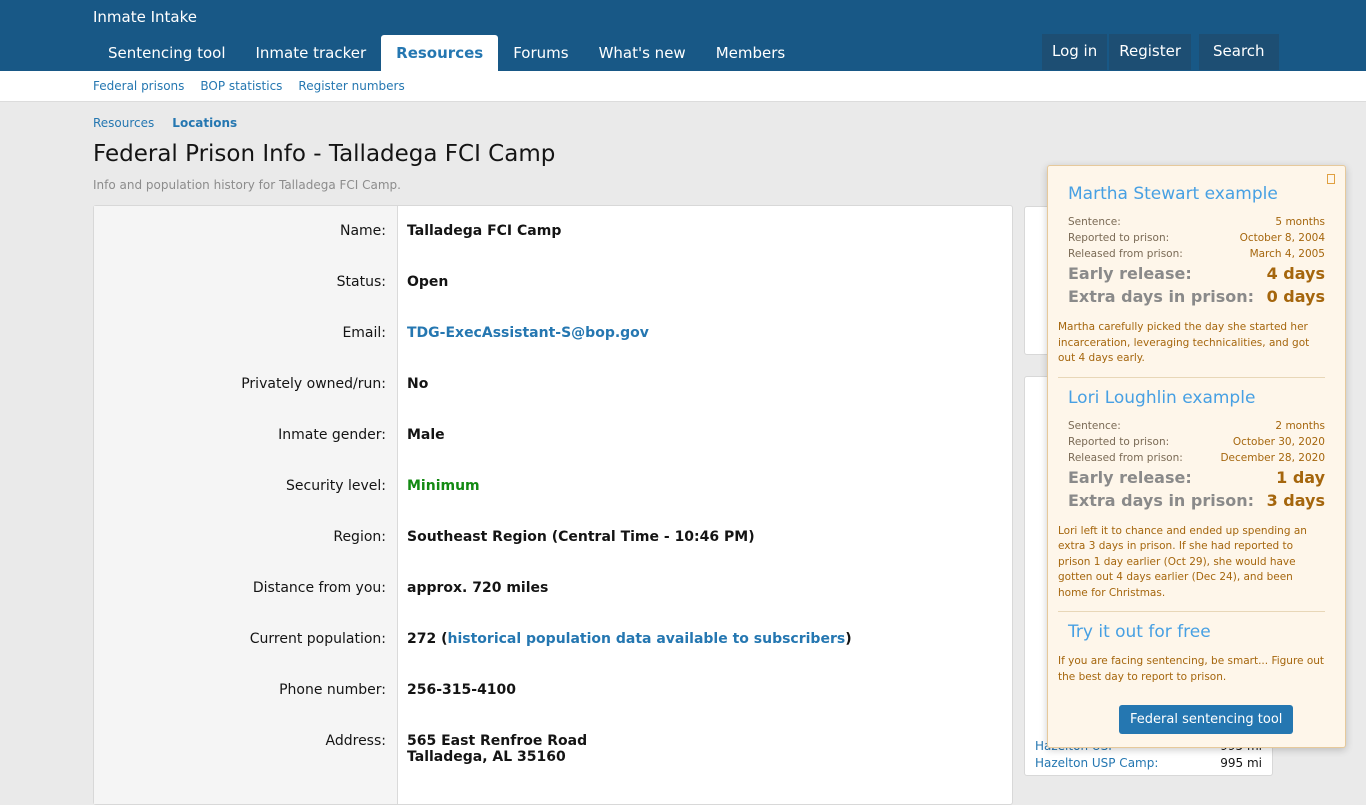  I want to click on detail-row: Released from prison: December 28, 2020, so click(1196, 458).